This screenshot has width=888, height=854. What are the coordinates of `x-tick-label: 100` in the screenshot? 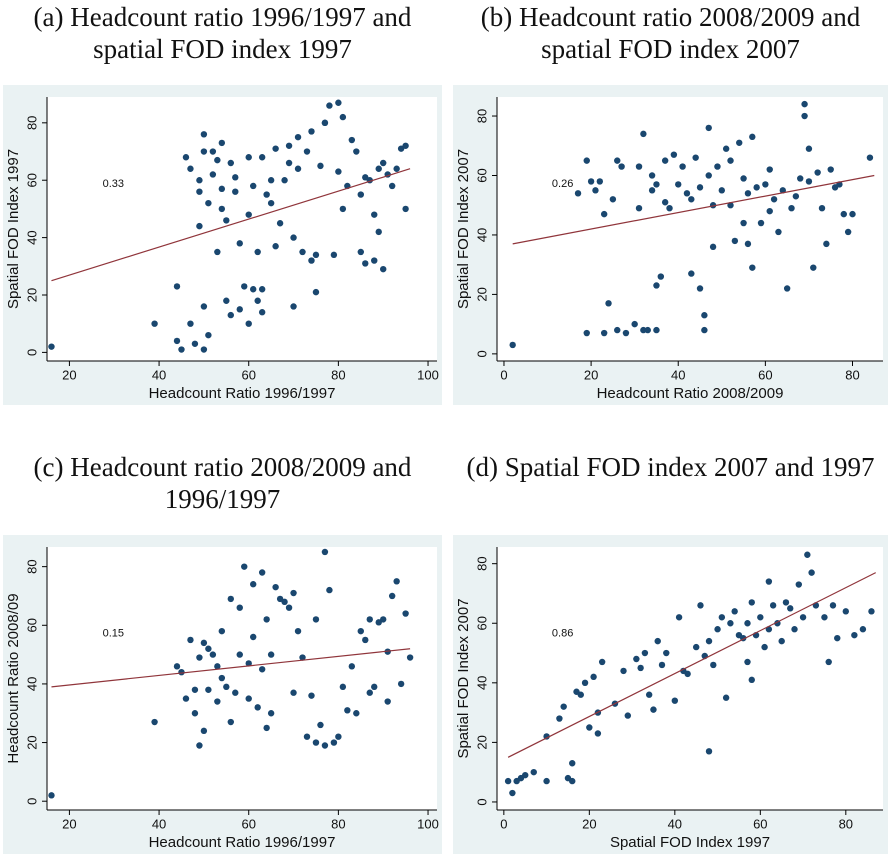 It's located at (428, 823).